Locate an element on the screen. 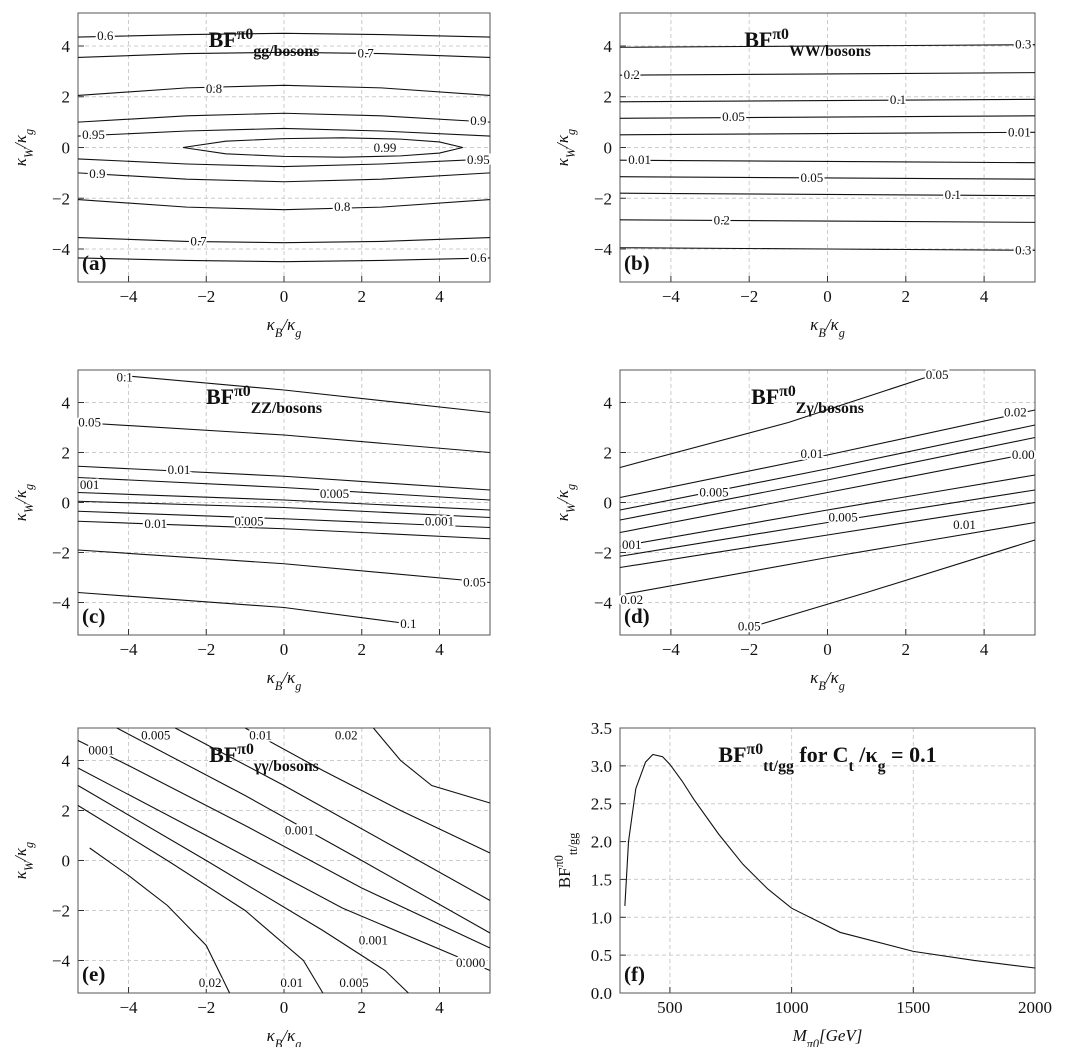 This screenshot has width=1065, height=1047. data-line is located at coordinates (830, 861).